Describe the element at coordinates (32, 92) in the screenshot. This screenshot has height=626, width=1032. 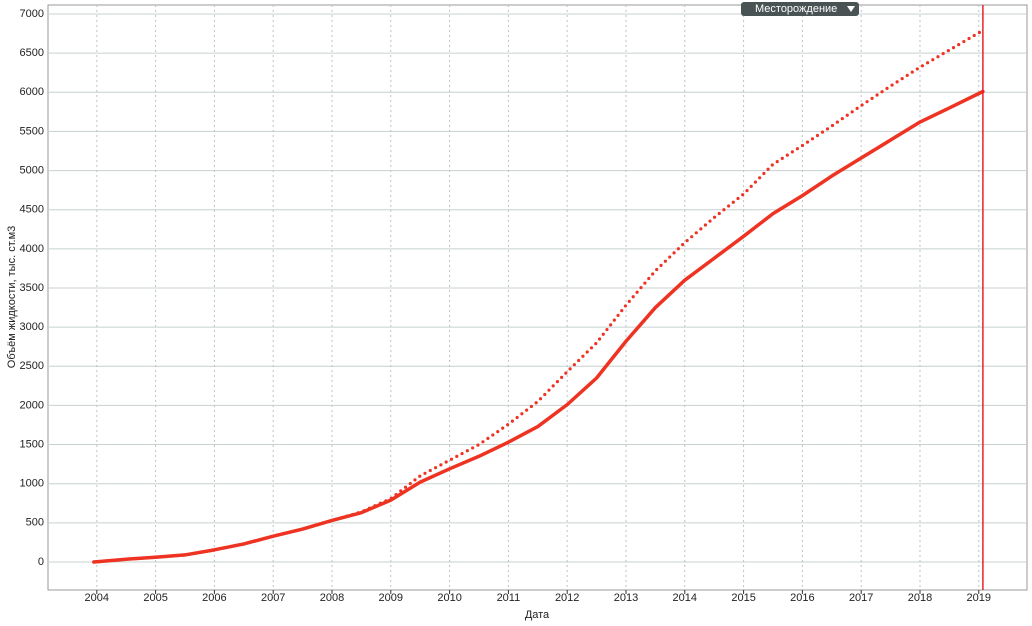
I see `y-tick-label: 6000` at that location.